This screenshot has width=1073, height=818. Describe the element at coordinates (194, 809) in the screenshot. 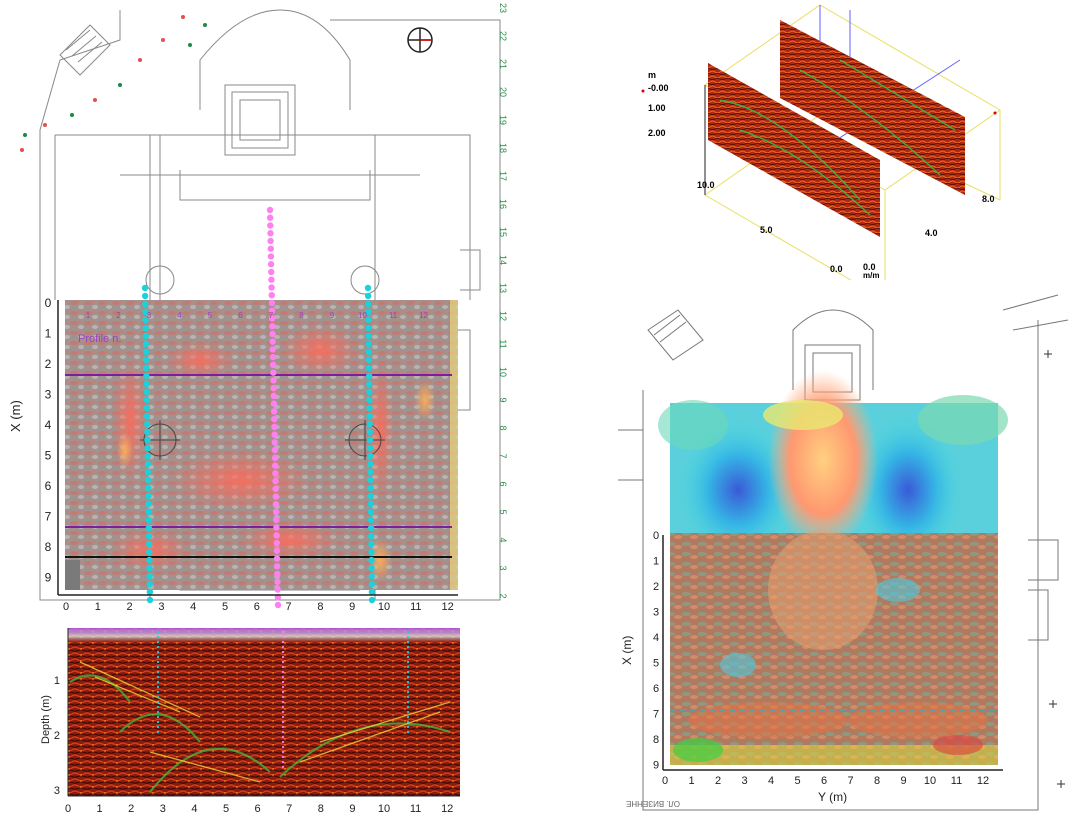

I see `distance-tick: 4` at that location.